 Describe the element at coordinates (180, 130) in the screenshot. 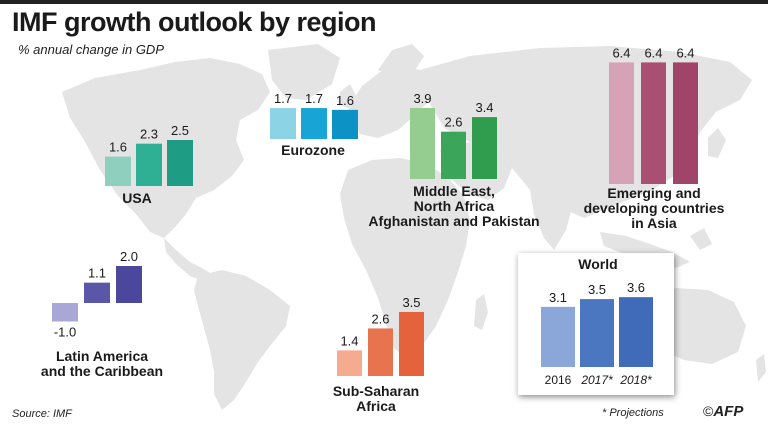

I see `usa-value-label-3: 2.5` at that location.